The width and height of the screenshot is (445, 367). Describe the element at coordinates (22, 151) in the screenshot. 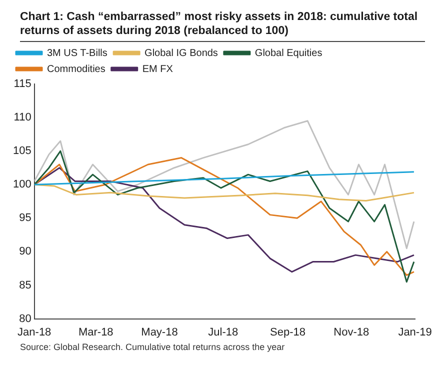

I see `y-tick-label: 105` at that location.